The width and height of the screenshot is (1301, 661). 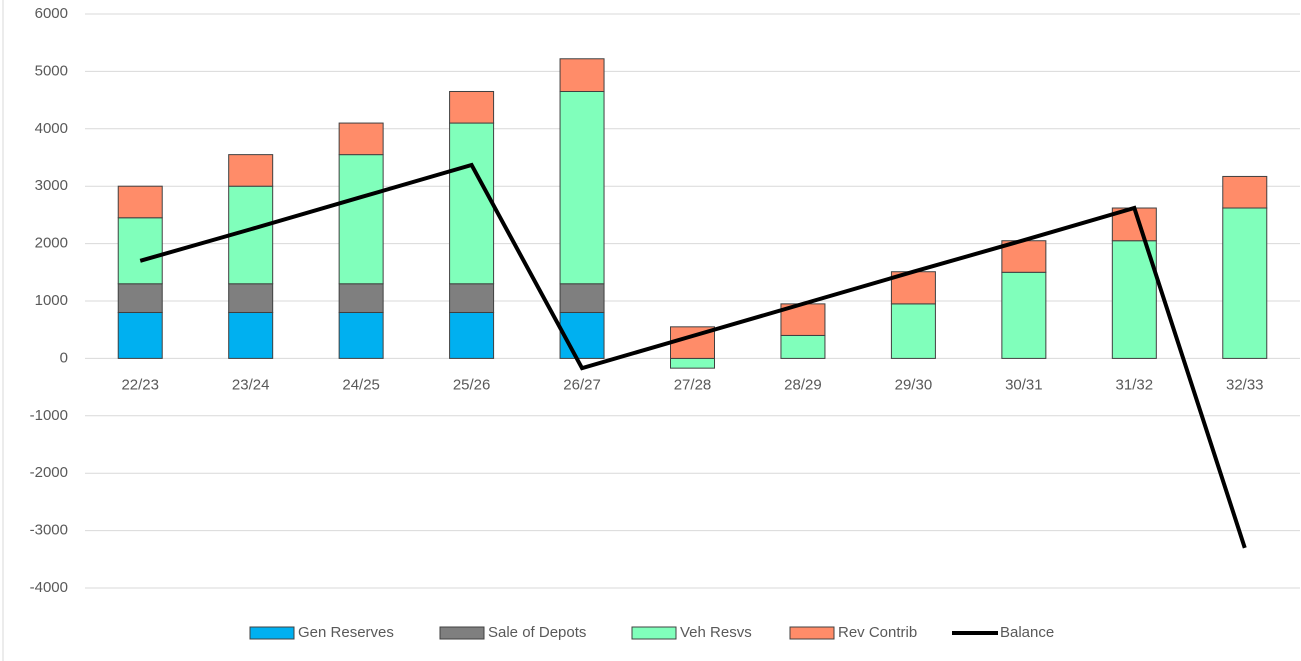 What do you see at coordinates (914, 384) in the screenshot?
I see `x-tick-label: 29/30` at bounding box center [914, 384].